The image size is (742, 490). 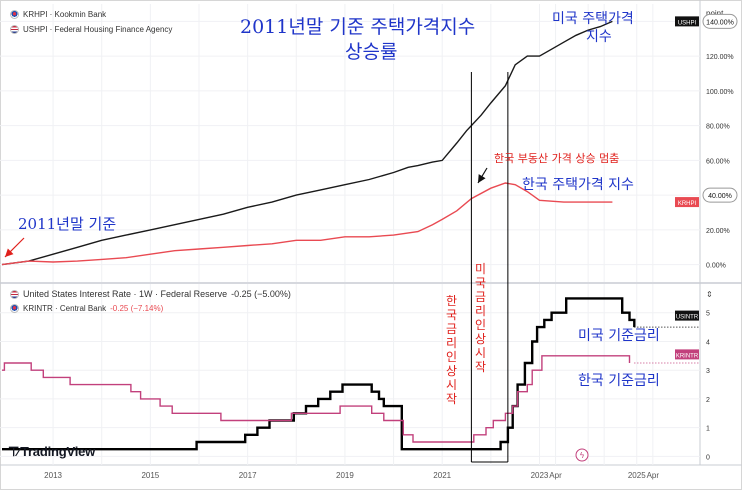 What do you see at coordinates (578, 185) in the screenshot?
I see `annotation-kr-index: 한국 주택가격 지수` at bounding box center [578, 185].